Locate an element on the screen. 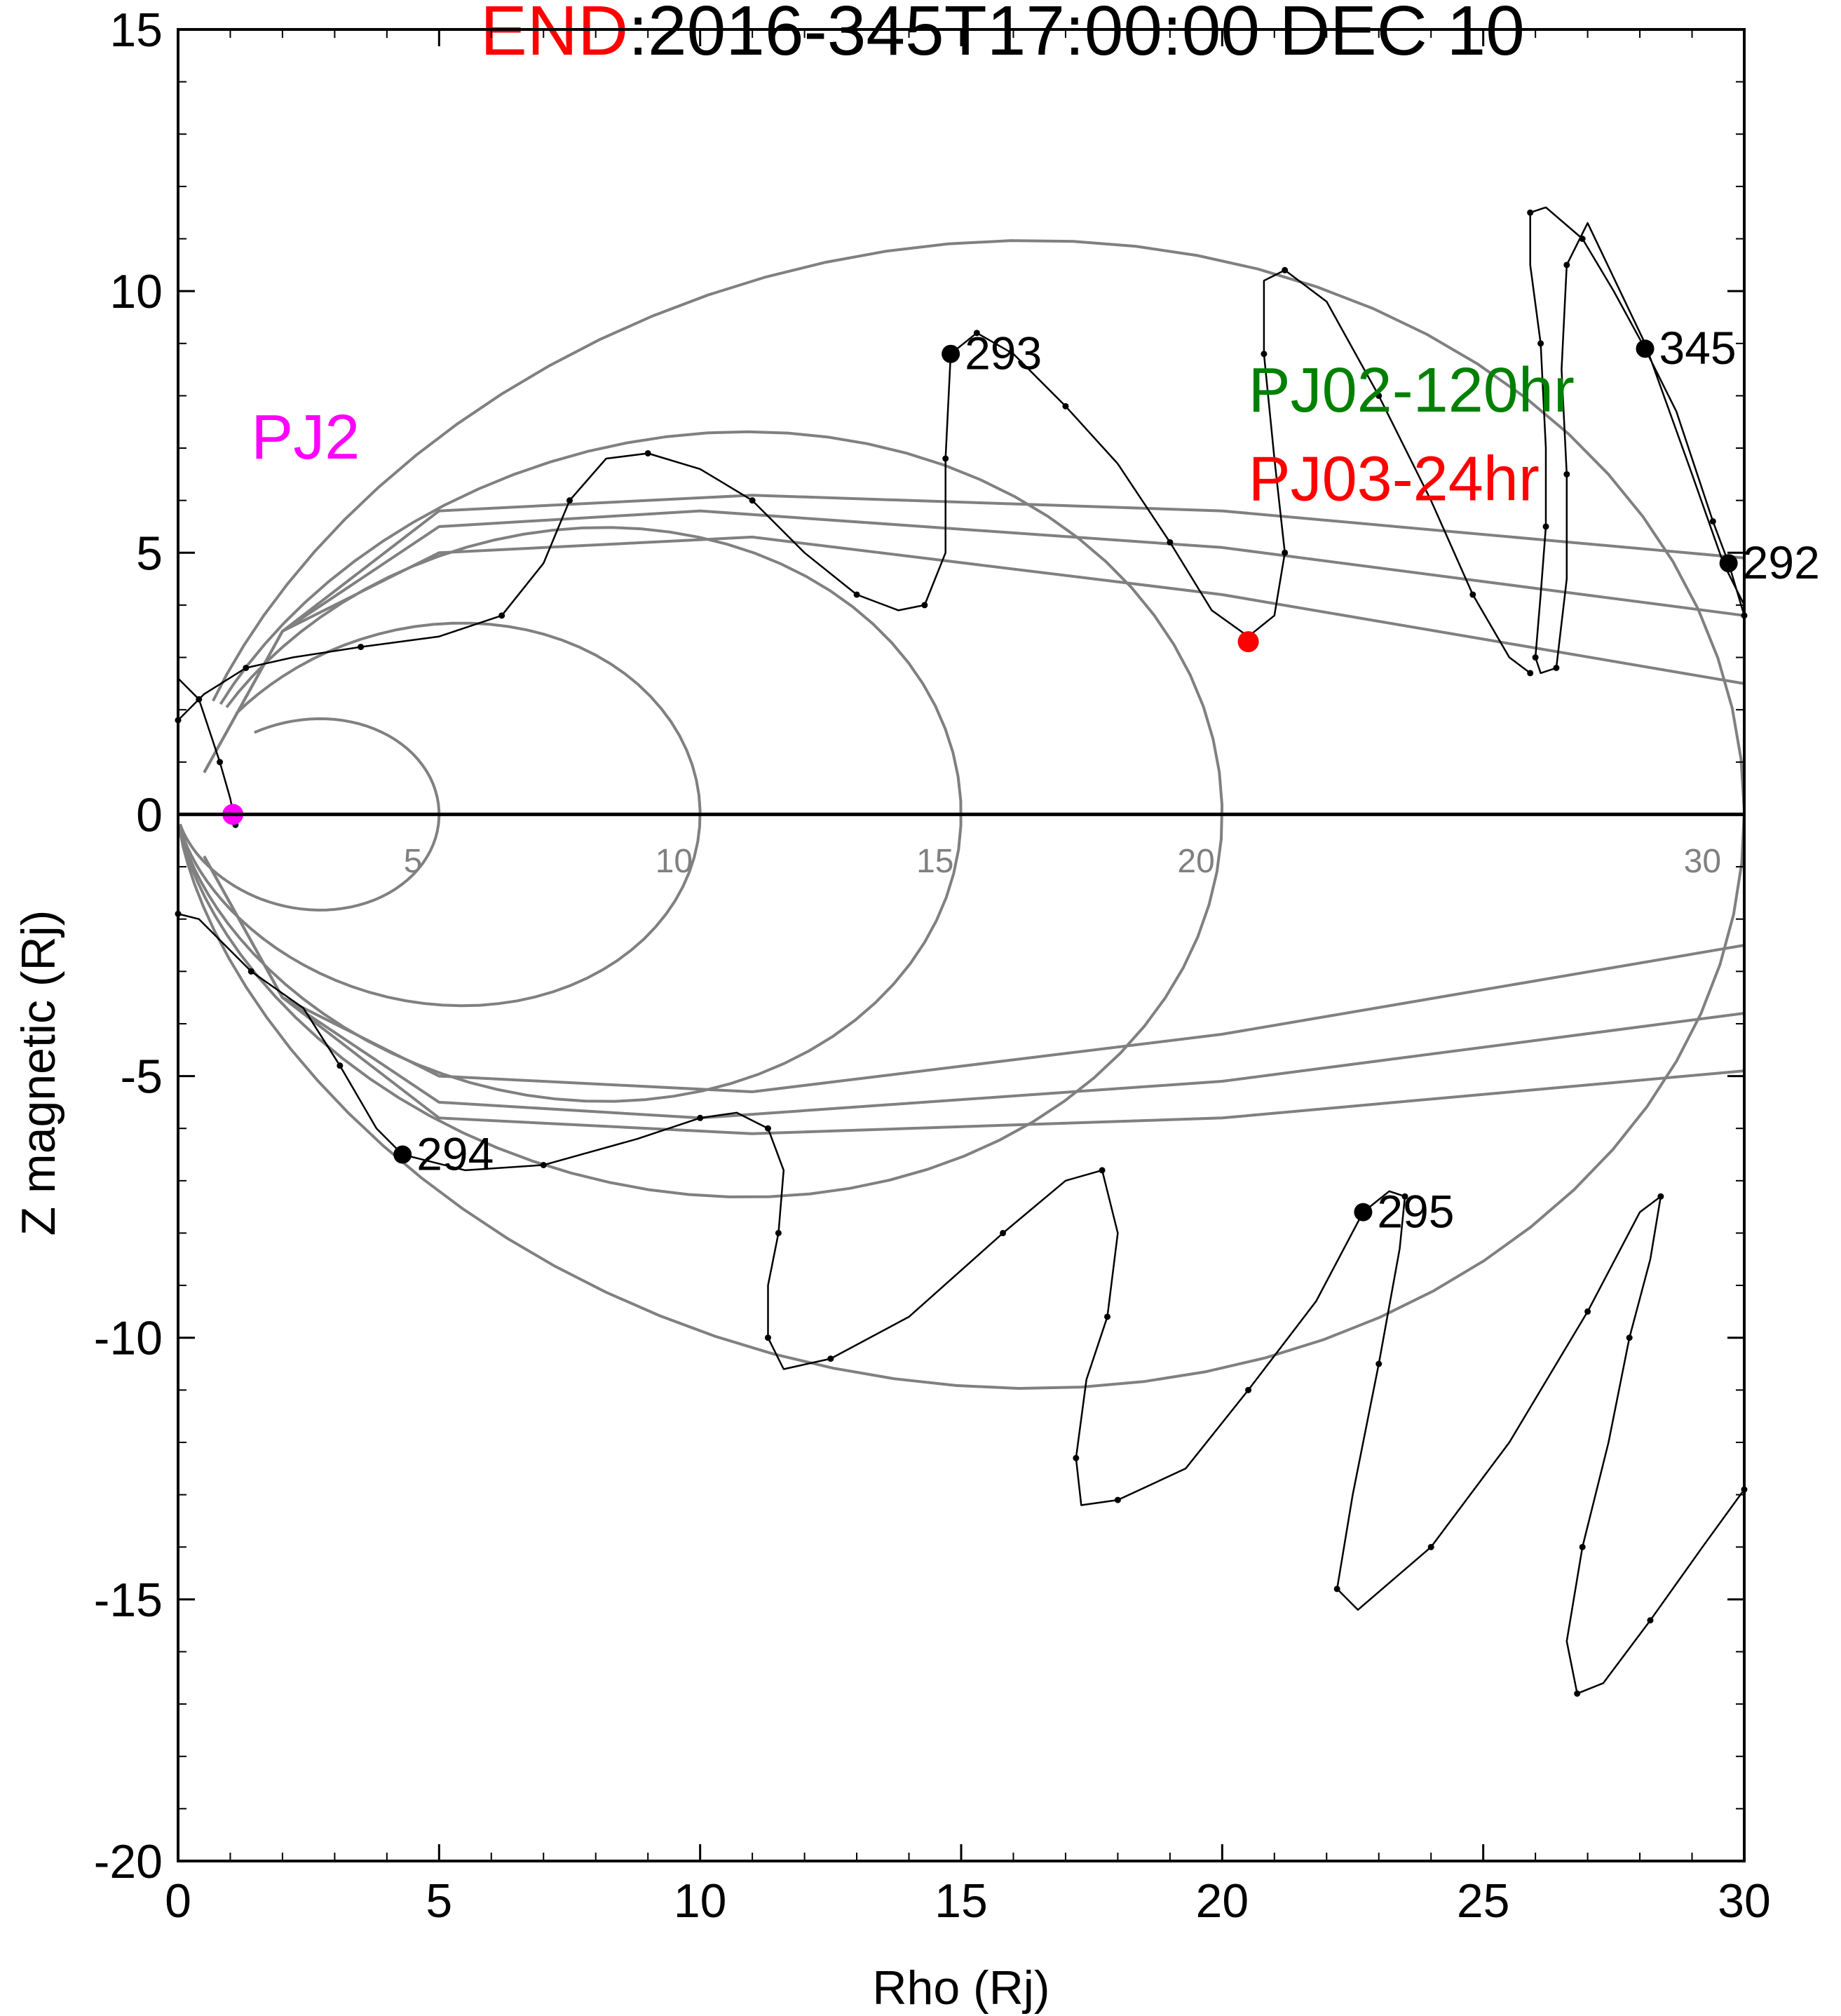 Image resolution: width=1841 pixels, height=2016 pixels. y-tick-label-15: 15 is located at coordinates (136, 30).